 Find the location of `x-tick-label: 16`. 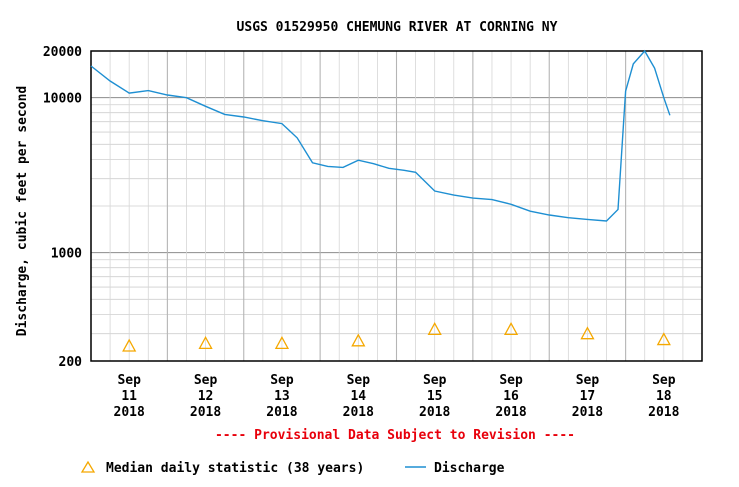

x-tick-label: 16 is located at coordinates (511, 396).